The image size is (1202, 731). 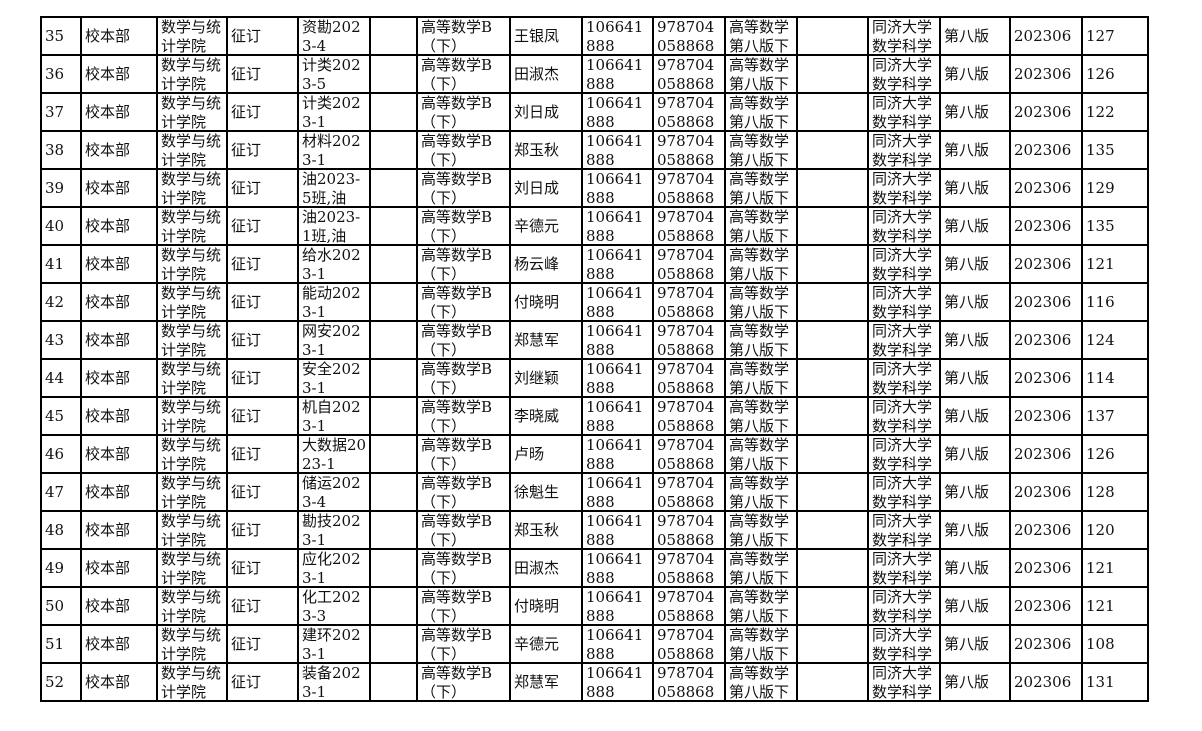 What do you see at coordinates (537, 149) in the screenshot?
I see `teacher-text: 郑玉秋` at bounding box center [537, 149].